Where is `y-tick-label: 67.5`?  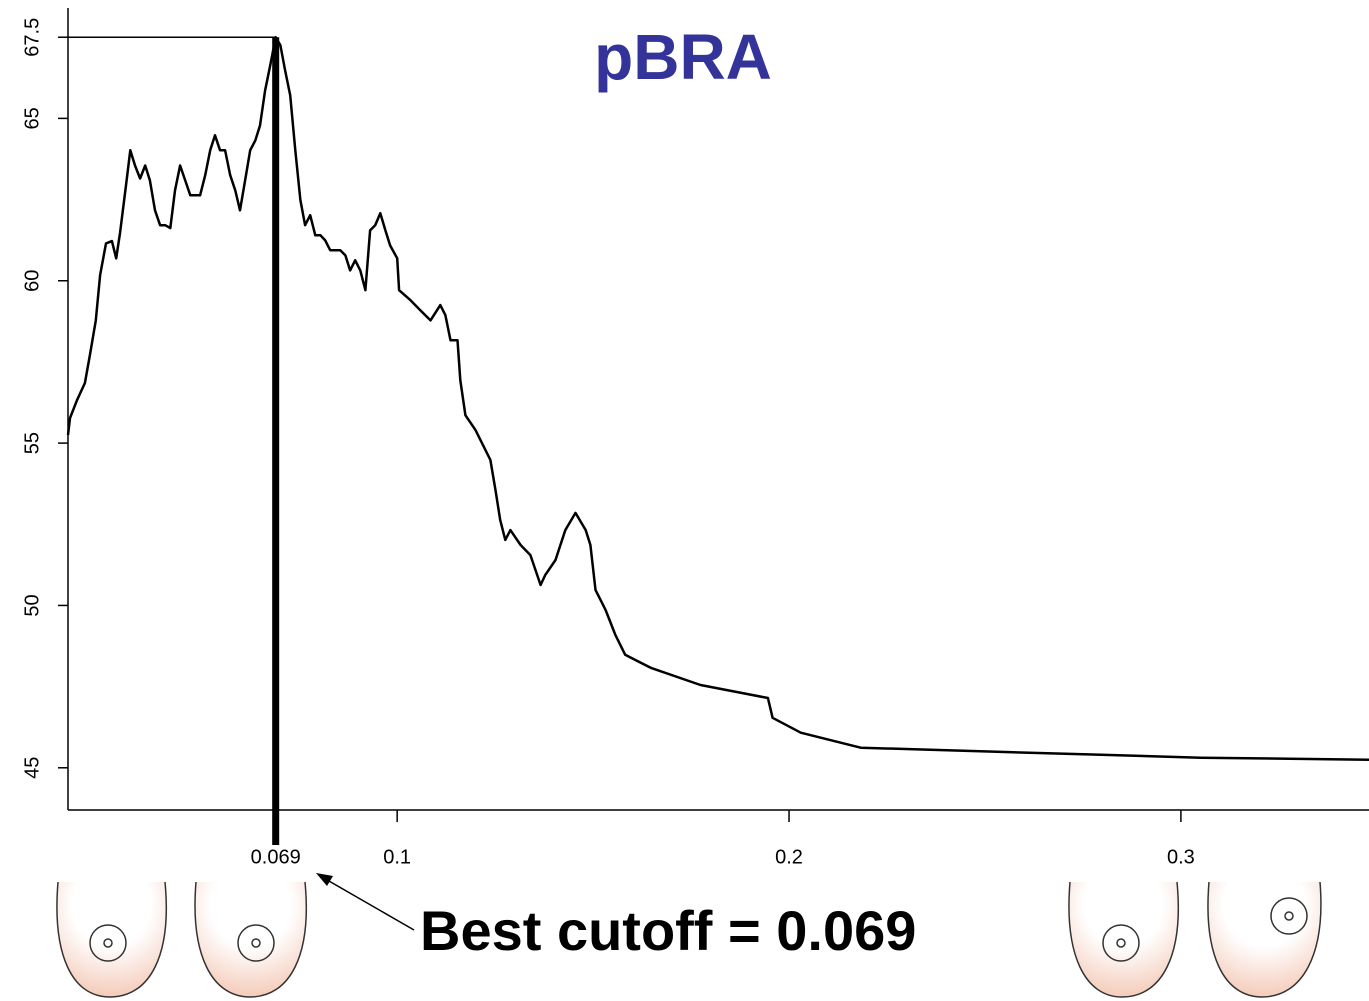 y-tick-label: 67.5 is located at coordinates (32, 37).